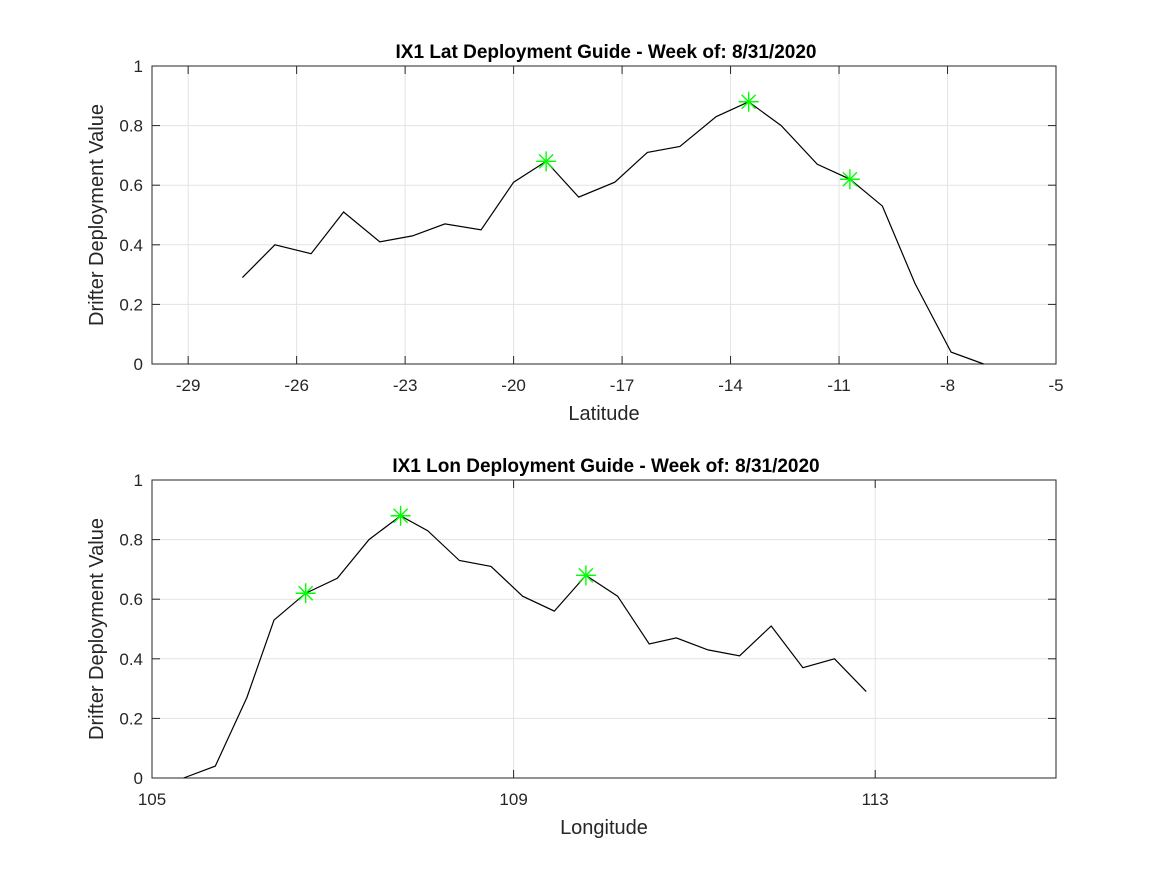 This screenshot has height=875, width=1167. Describe the element at coordinates (131, 304) in the screenshot. I see `lat-ytick-label: 0.2` at that location.